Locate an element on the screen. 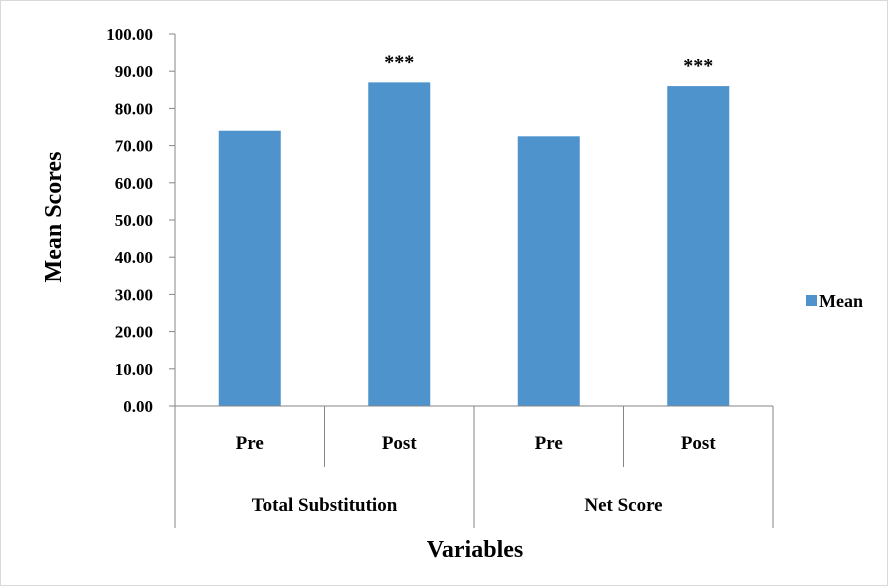 Image resolution: width=890 pixels, height=588 pixels. y-tick-label: 60.00 is located at coordinates (134, 183).